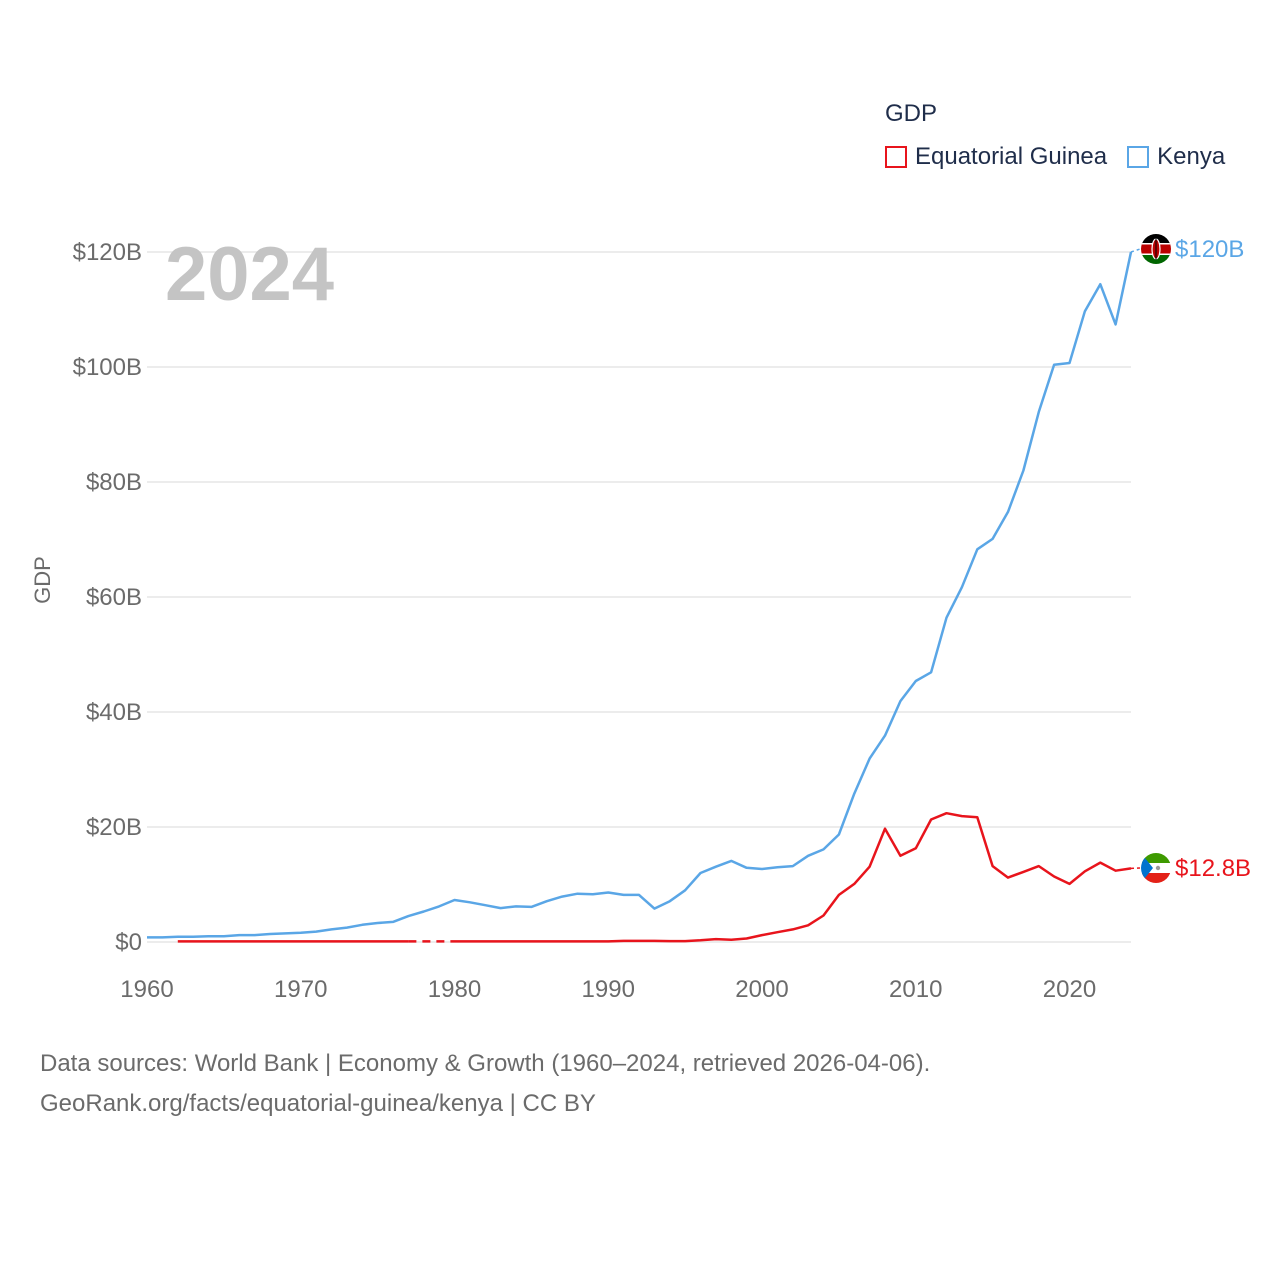  What do you see at coordinates (1011, 156) in the screenshot?
I see `legend-label-equatorial-guinea: Equatorial Guinea` at bounding box center [1011, 156].